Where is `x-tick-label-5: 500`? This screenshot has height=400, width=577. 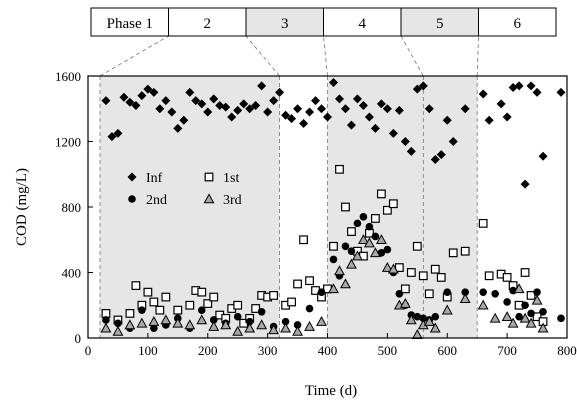 x-tick-label-5: 500 is located at coordinates (388, 350).